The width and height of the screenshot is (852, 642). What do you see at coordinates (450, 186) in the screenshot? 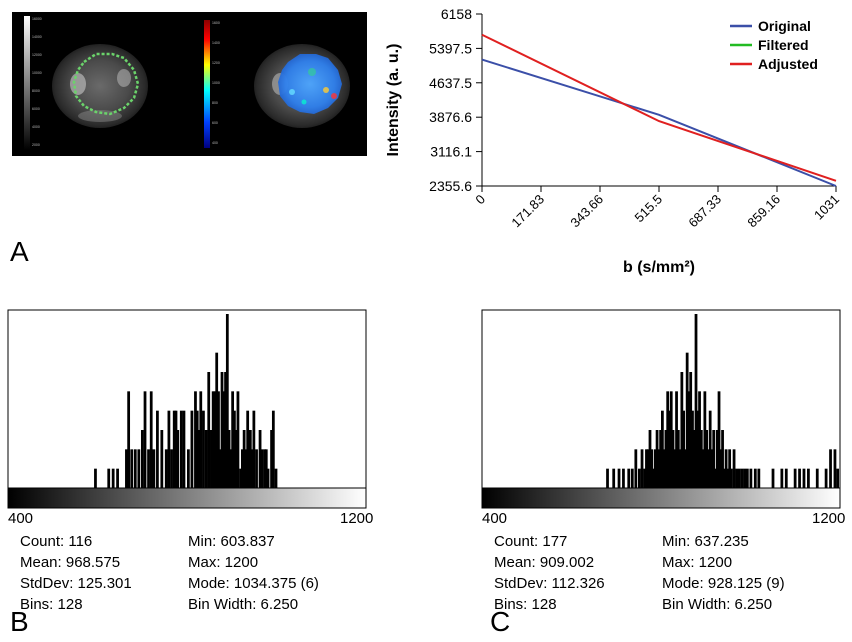
I see `y-tick-label: 2355.6` at bounding box center [450, 186].